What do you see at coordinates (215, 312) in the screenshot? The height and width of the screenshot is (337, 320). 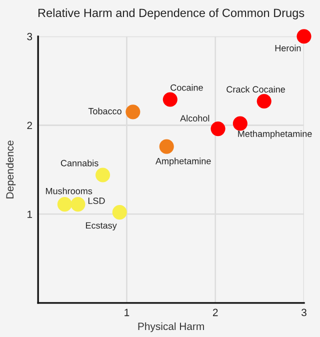 I see `x-tick-label: 2` at bounding box center [215, 312].